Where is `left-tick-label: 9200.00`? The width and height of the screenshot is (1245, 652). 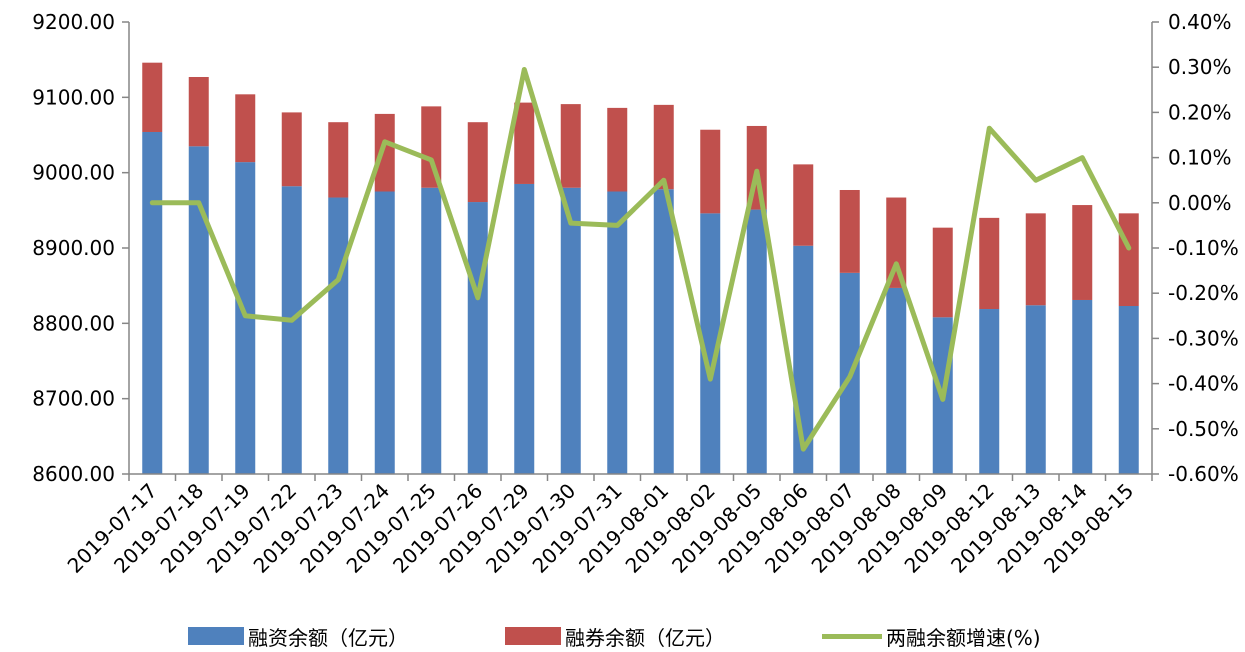
left-tick-label: 9200.00 is located at coordinates (73, 22).